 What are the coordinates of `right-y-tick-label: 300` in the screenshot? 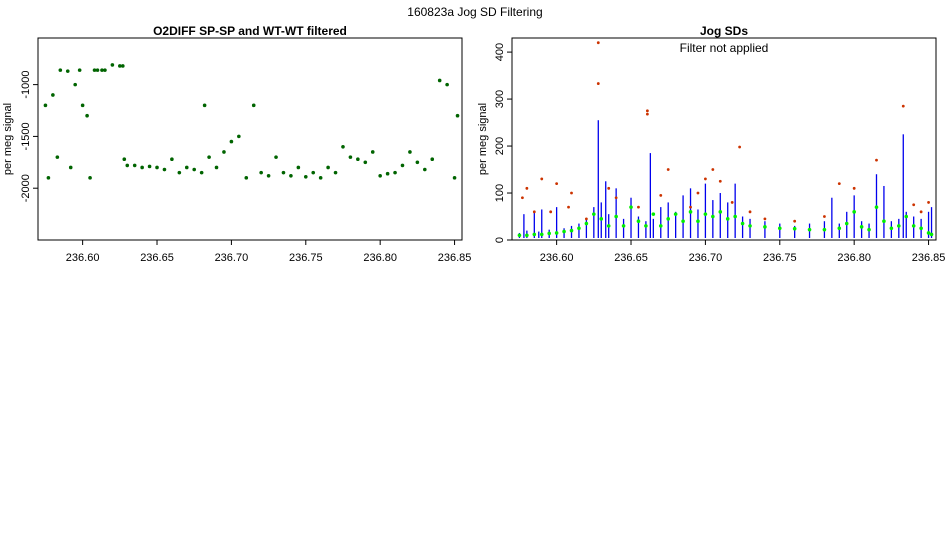 It's located at (500, 99).